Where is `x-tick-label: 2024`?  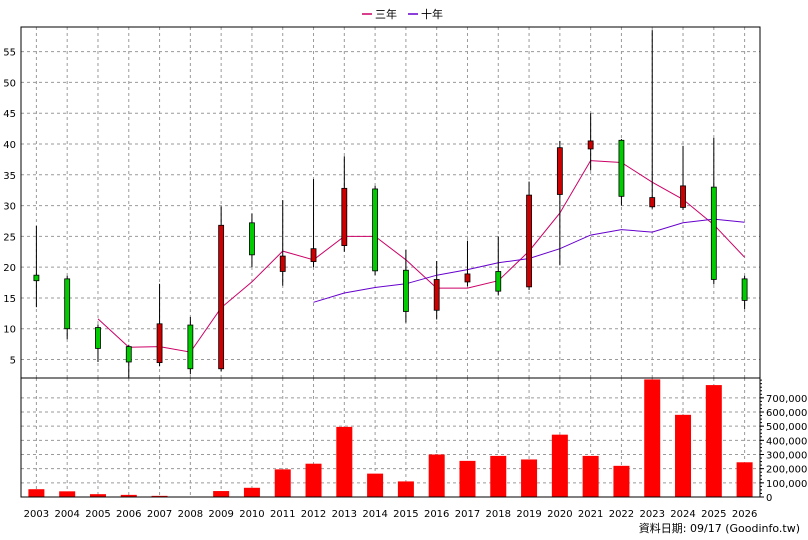
x-tick-label: 2024 is located at coordinates (682, 514).